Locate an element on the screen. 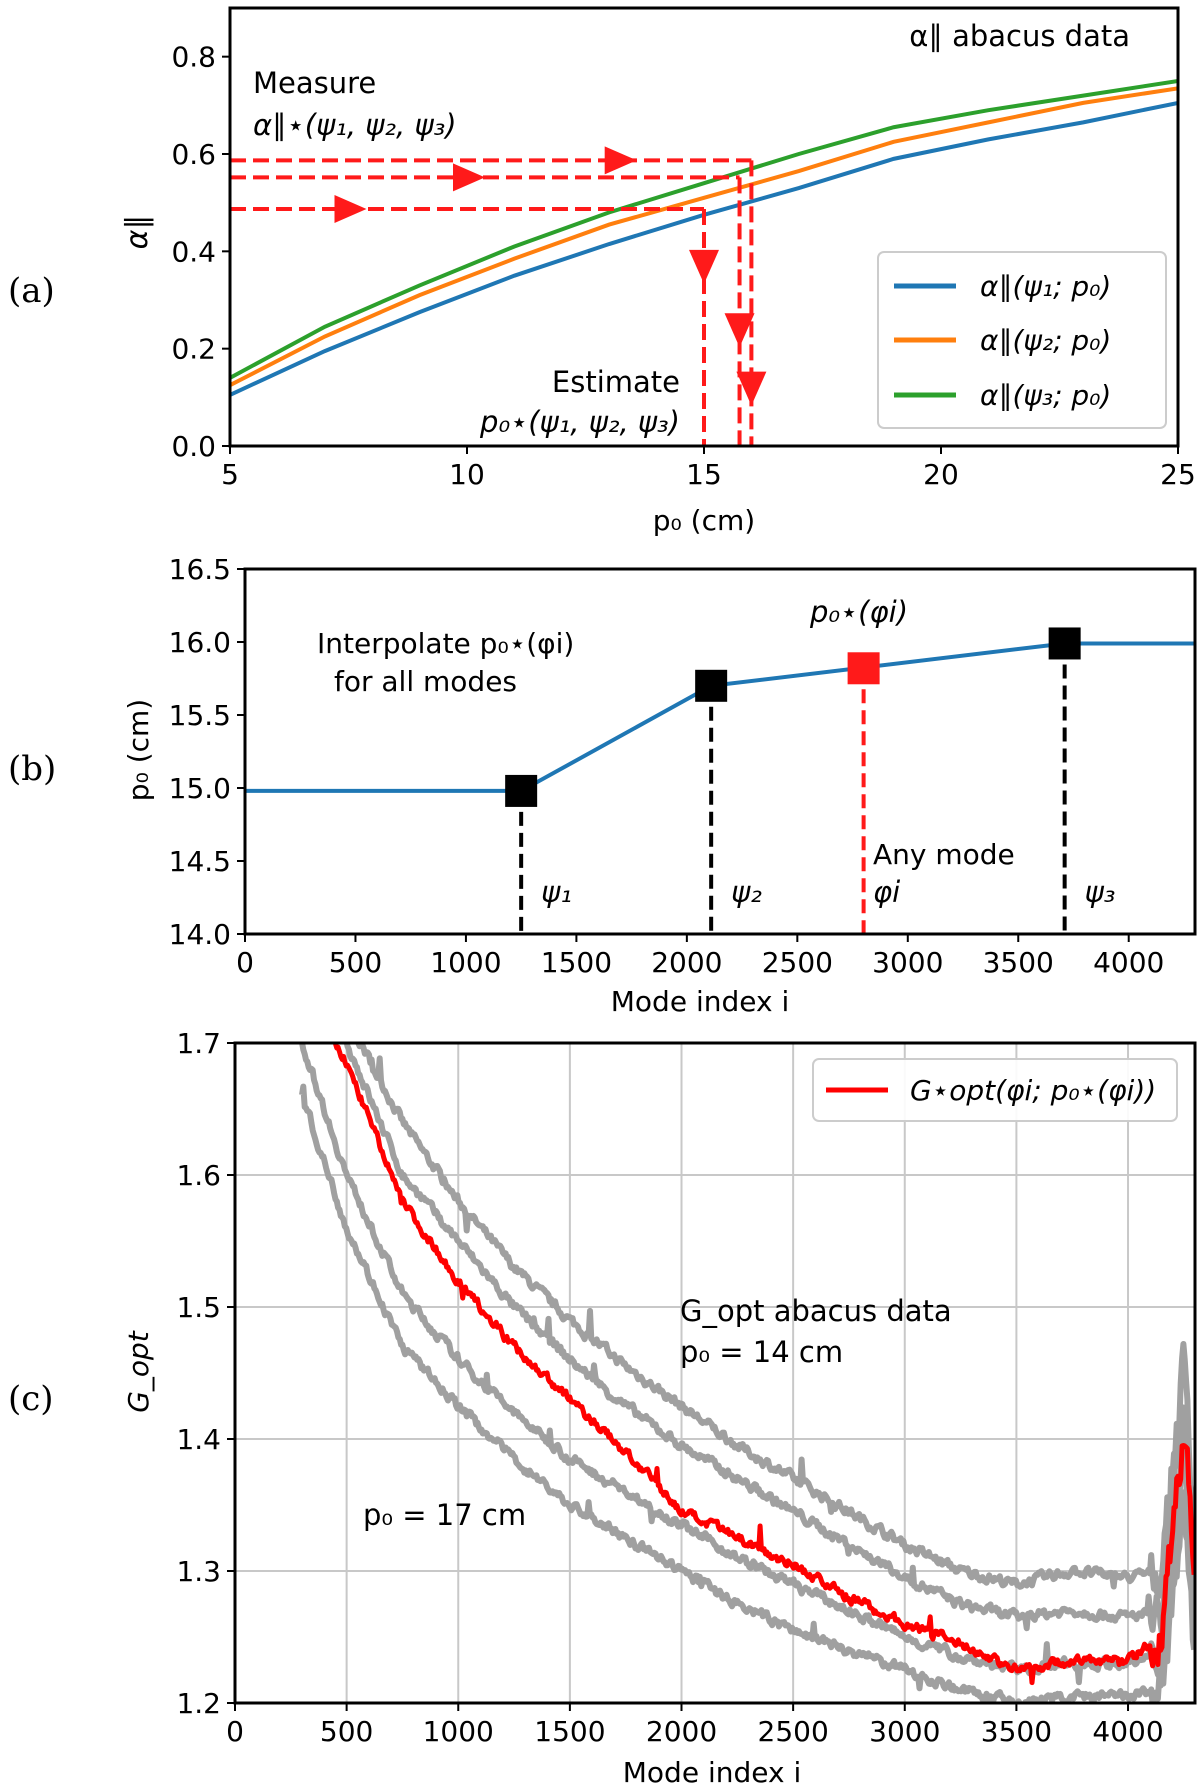 The width and height of the screenshot is (1200, 1787). series-line-psi2 is located at coordinates (704, 236).